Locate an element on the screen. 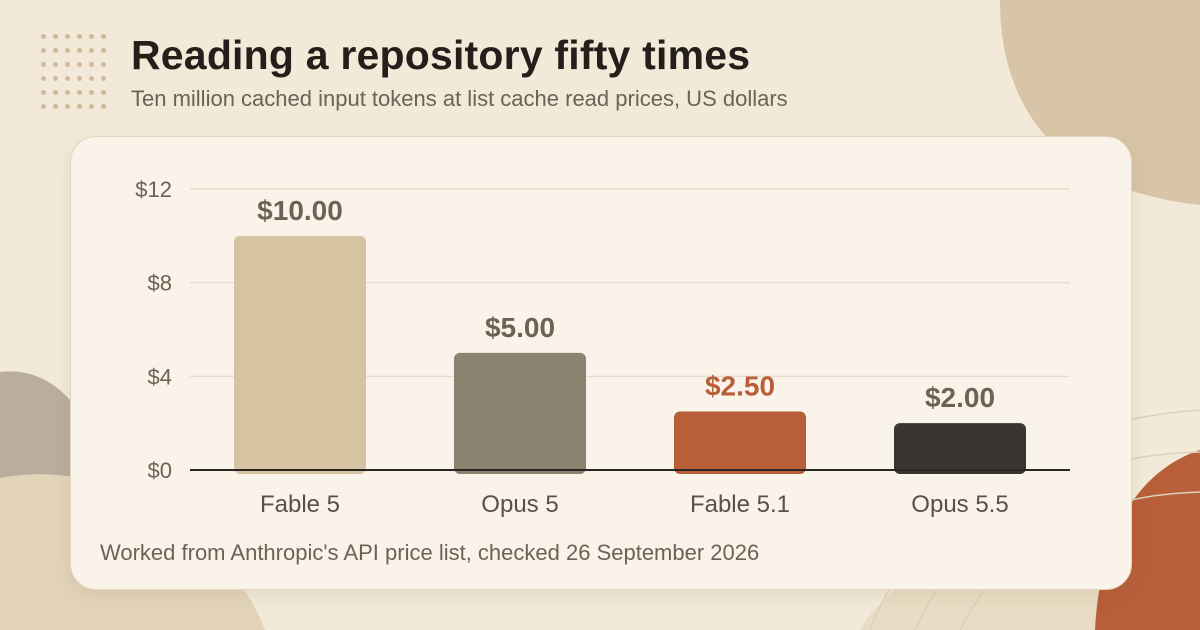  bar-value-label: $5.00 is located at coordinates (520, 327).